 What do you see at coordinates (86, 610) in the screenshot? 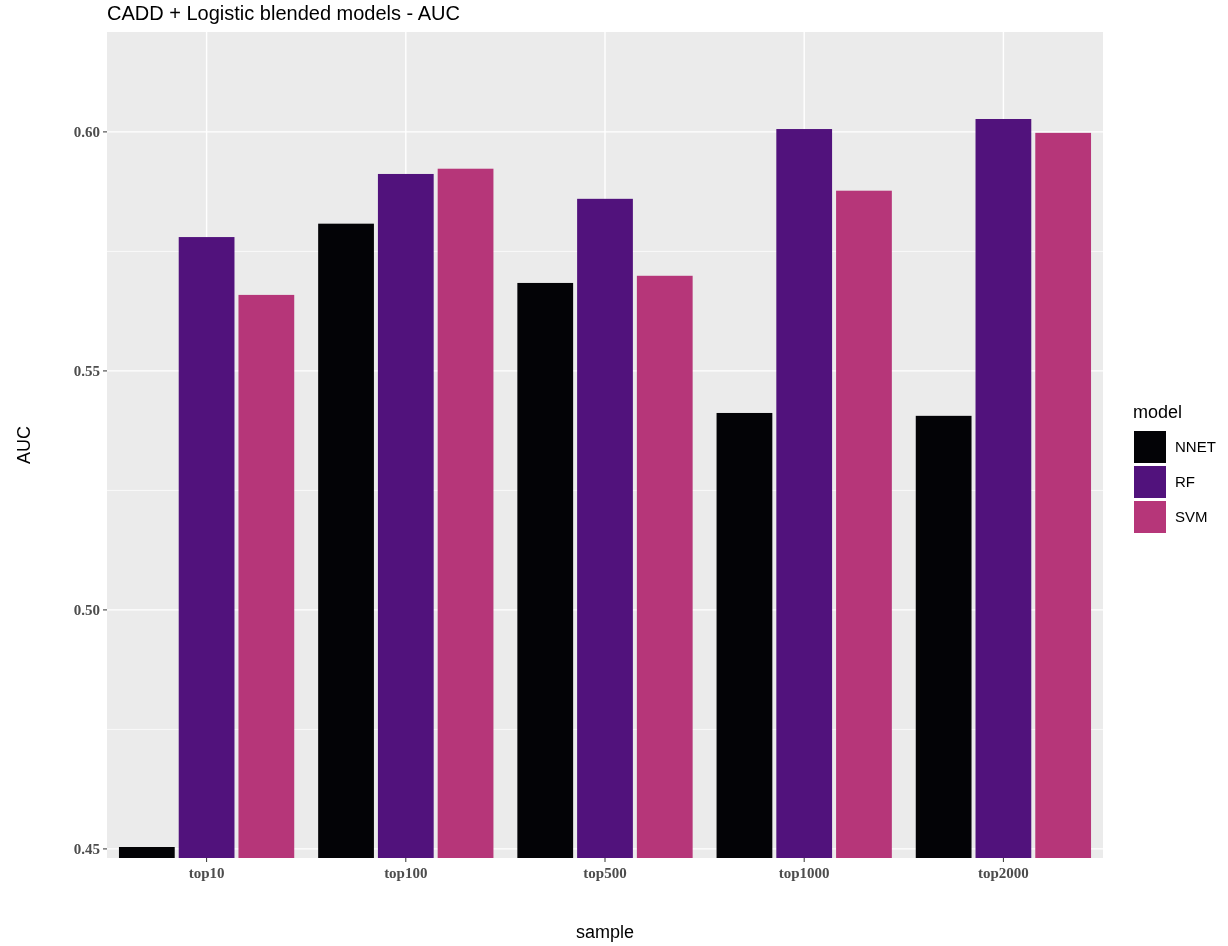
I see `y-tick-label: 0.50` at bounding box center [86, 610].